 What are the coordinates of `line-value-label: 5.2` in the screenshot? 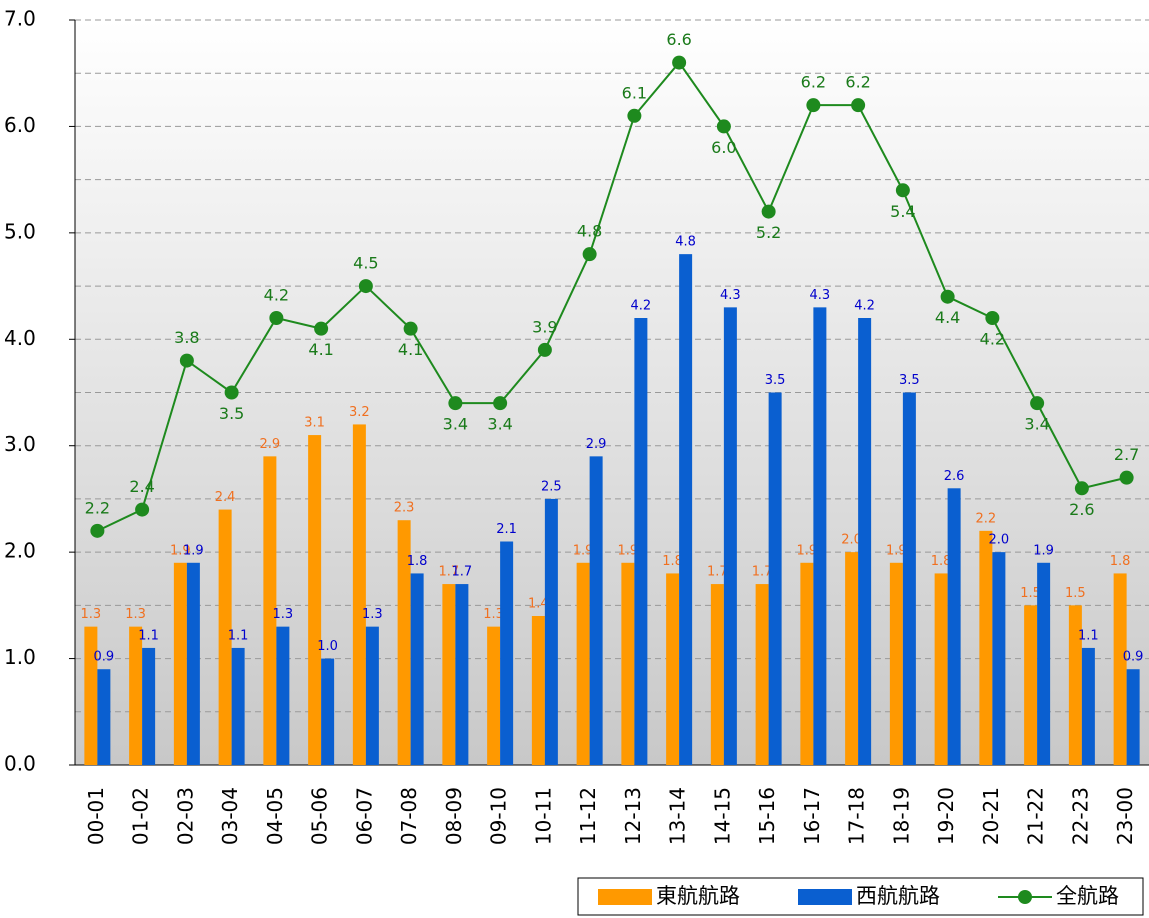 It's located at (768, 232).